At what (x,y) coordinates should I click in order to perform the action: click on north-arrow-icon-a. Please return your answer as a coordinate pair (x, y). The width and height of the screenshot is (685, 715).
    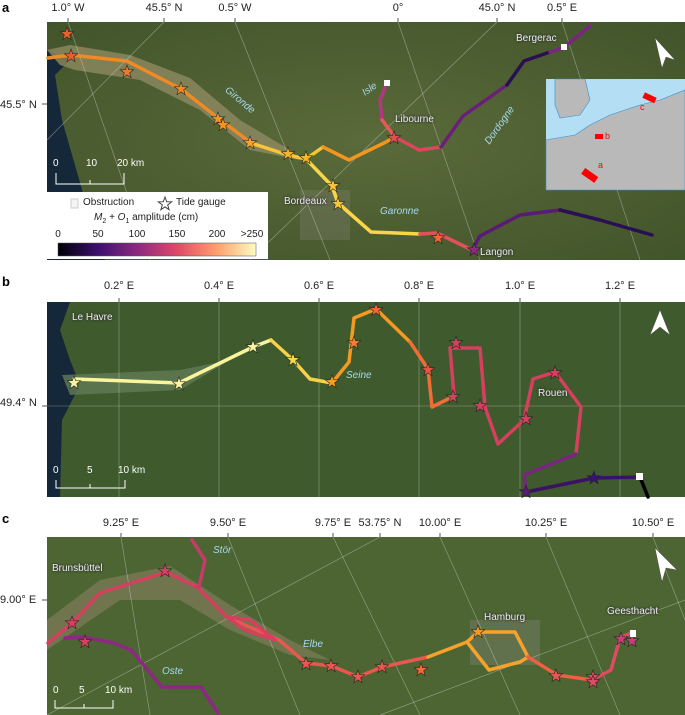
    Looking at the image, I should click on (665, 53).